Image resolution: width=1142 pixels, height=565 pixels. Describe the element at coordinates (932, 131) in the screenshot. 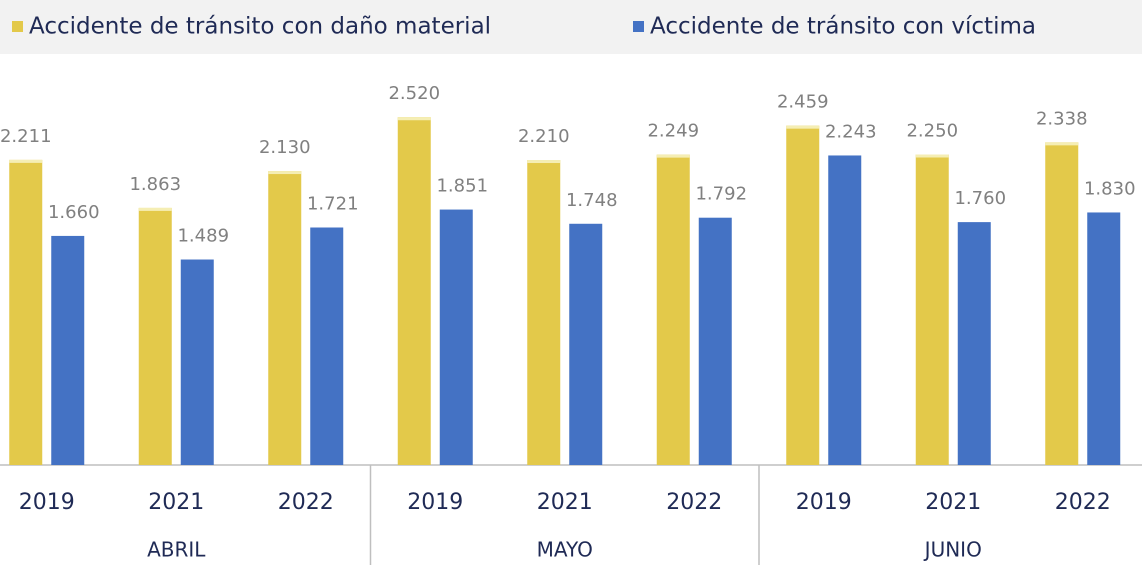

I see `data-label: 2.250` at that location.